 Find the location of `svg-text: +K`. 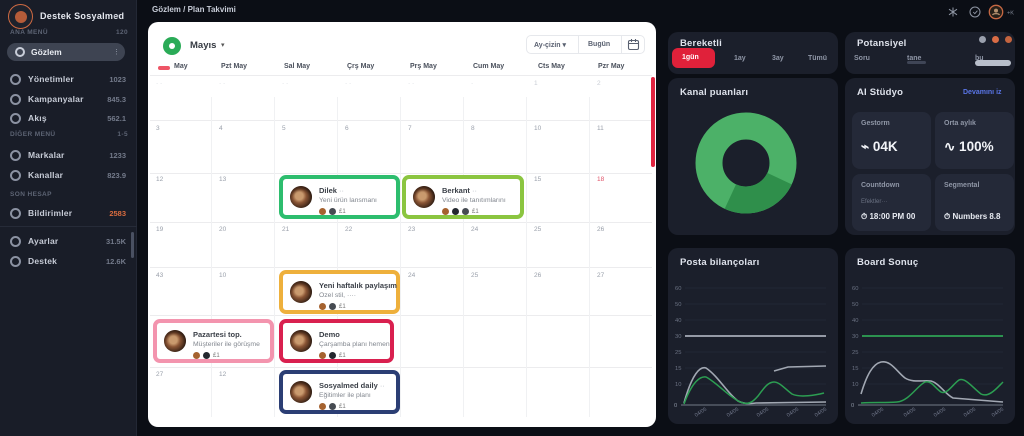

svg-text: +K is located at coordinates (1010, 14).